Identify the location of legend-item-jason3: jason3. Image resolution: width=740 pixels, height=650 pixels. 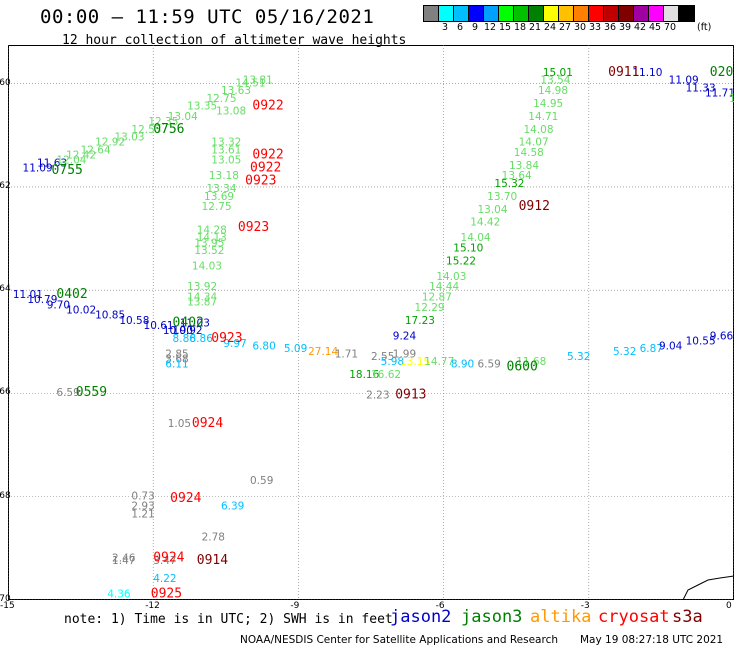
(492, 617).